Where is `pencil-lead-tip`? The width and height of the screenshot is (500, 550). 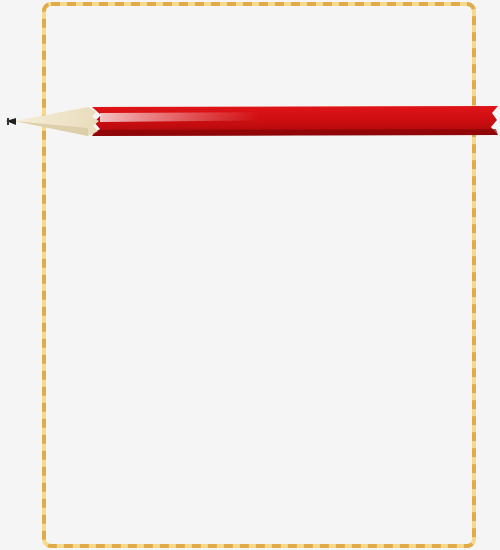
pencil-lead-tip is located at coordinates (11, 121).